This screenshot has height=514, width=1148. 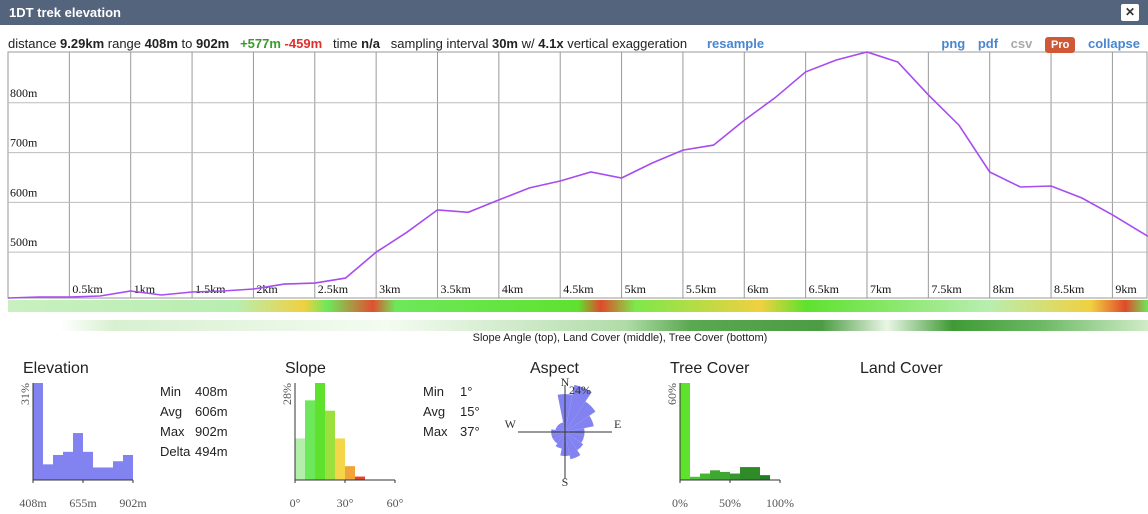 What do you see at coordinates (305, 368) in the screenshot?
I see `panel-title: Slope` at bounding box center [305, 368].